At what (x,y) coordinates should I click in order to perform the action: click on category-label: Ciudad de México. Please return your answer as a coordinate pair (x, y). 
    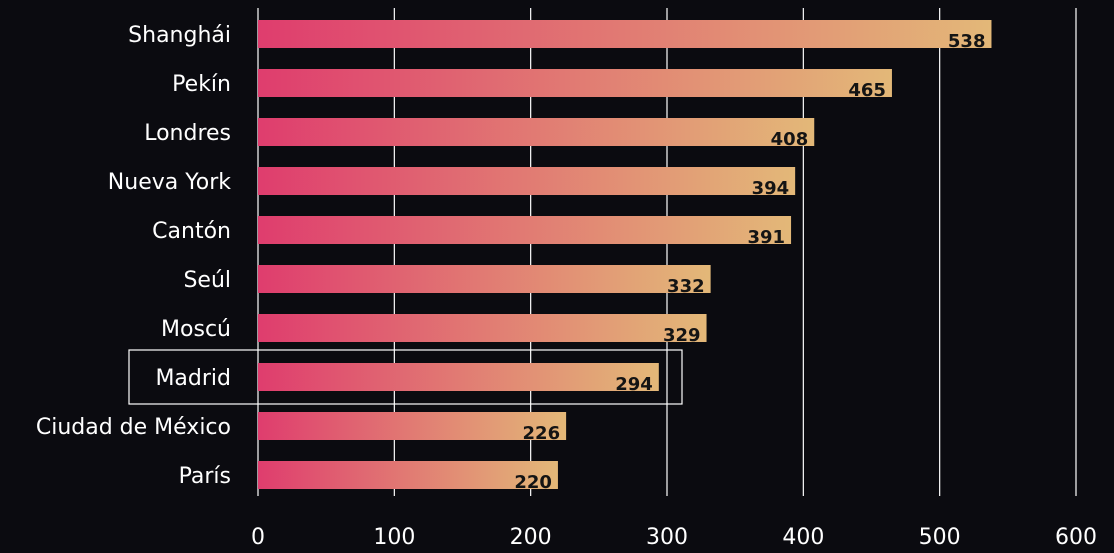
    Looking at the image, I should click on (133, 427).